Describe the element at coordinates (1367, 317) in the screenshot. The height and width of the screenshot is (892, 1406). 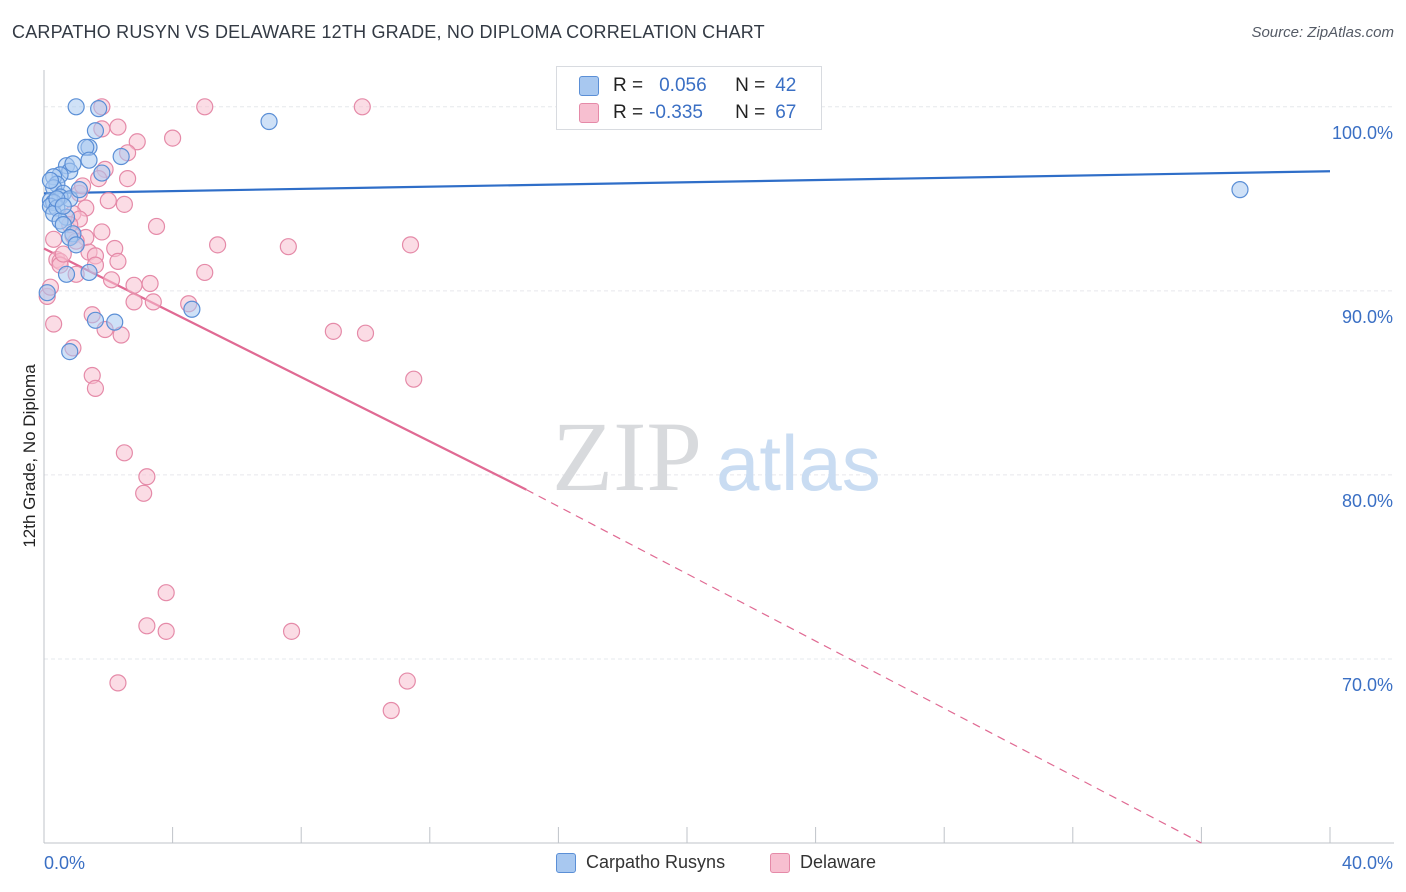
I see `y-tick-label: 90.0%` at that location.